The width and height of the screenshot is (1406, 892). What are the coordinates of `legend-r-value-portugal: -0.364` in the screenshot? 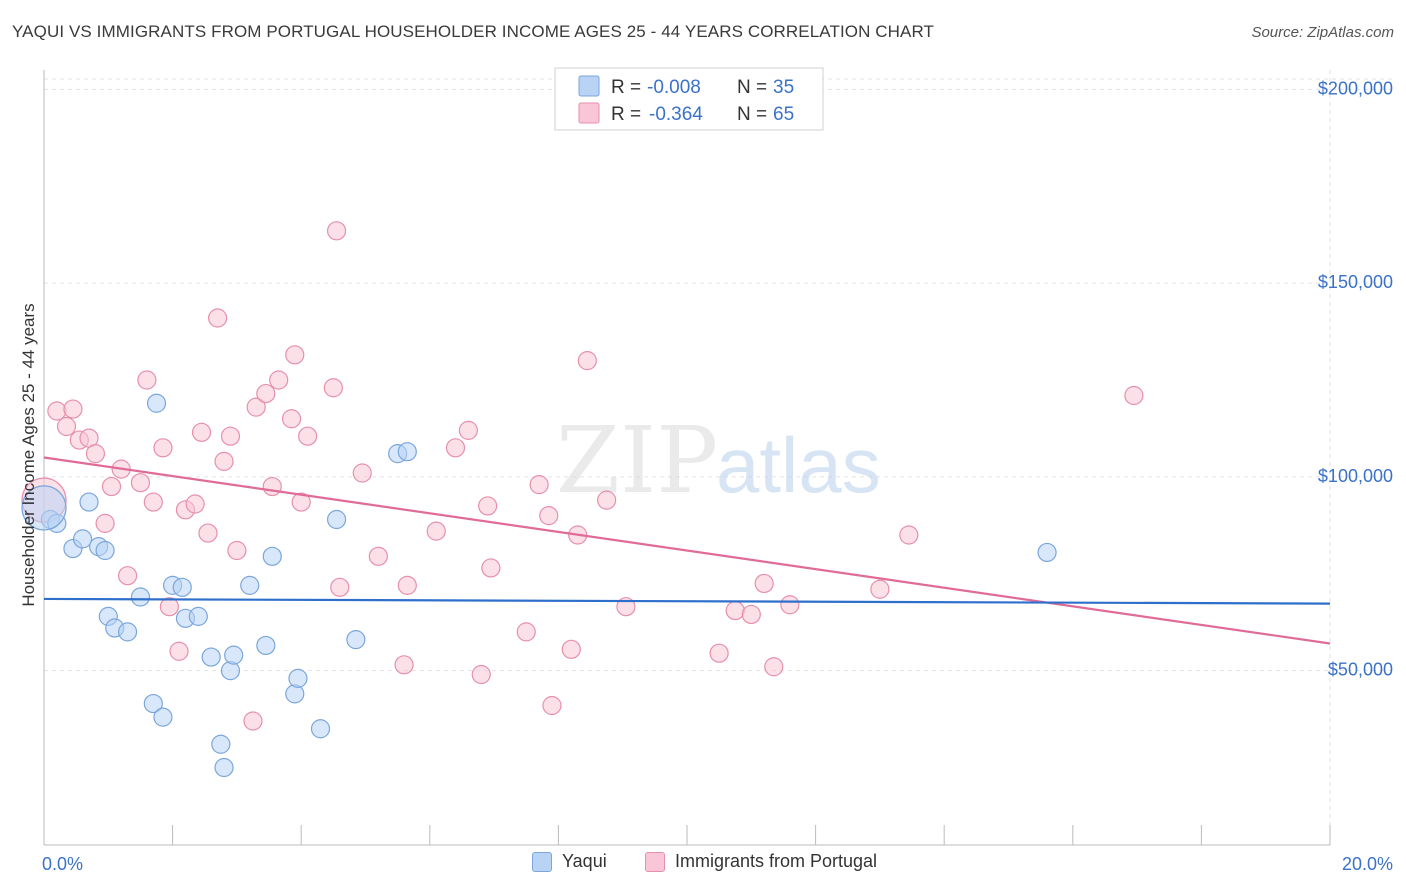 It's located at (676, 114).